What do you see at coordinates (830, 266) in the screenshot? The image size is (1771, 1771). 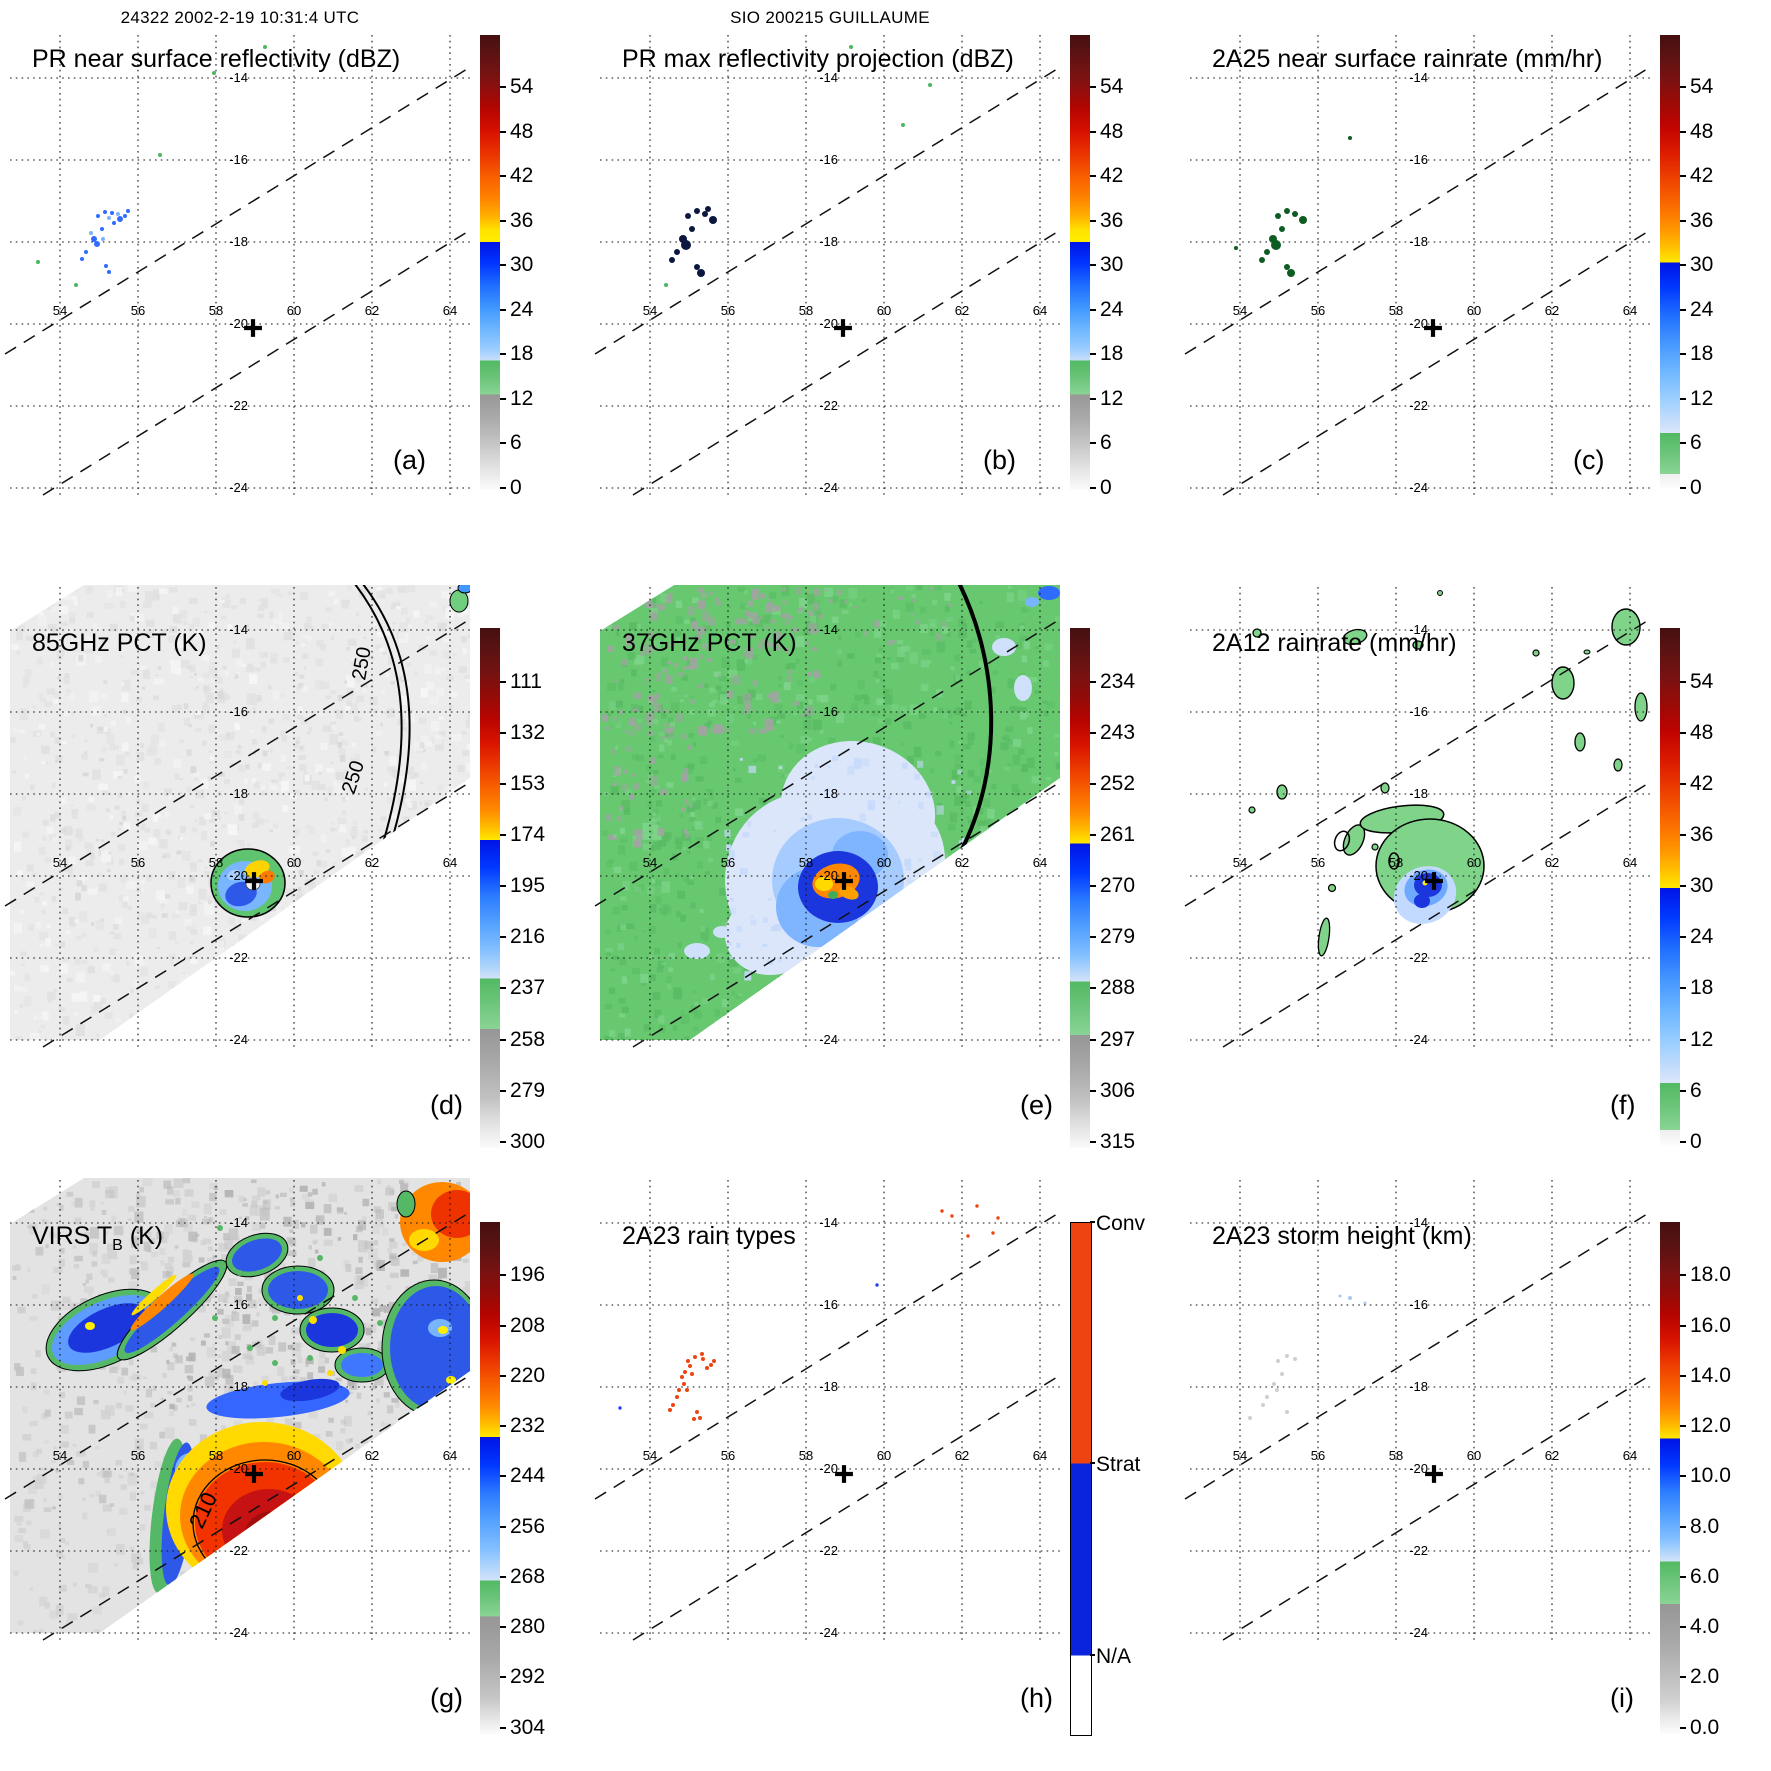 I see `grid-lines` at bounding box center [830, 266].